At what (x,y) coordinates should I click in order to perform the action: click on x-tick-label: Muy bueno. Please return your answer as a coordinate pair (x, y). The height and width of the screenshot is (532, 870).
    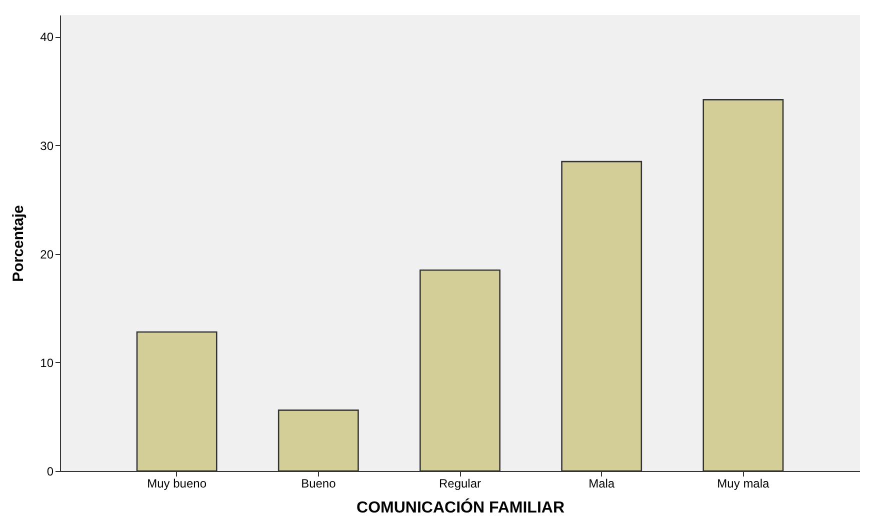
    Looking at the image, I should click on (177, 483).